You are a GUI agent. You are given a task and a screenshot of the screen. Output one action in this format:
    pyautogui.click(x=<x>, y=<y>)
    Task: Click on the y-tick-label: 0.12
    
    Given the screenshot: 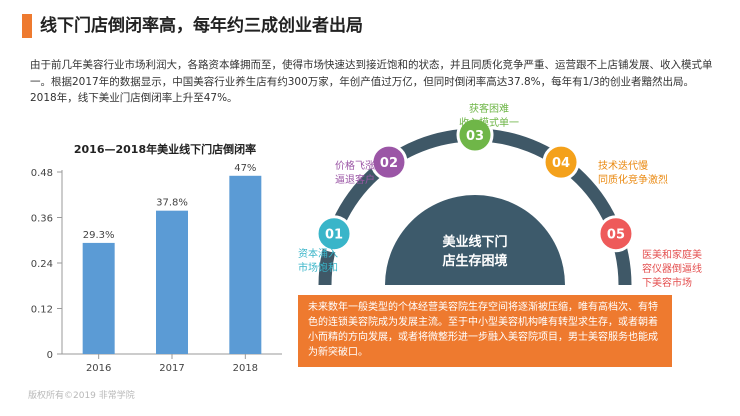 What is the action you would take?
    pyautogui.click(x=42, y=310)
    